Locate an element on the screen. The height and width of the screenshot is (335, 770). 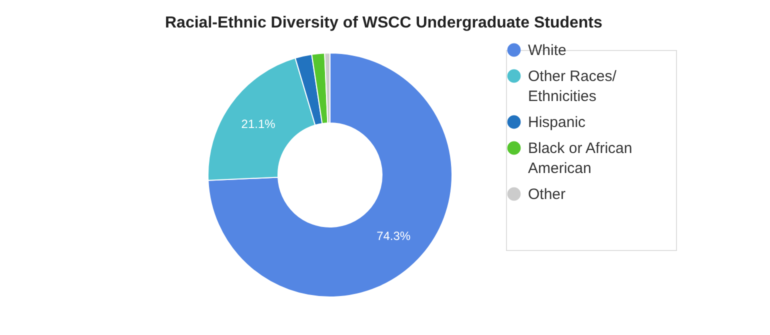
legend-label: Black or African American is located at coordinates (580, 158).